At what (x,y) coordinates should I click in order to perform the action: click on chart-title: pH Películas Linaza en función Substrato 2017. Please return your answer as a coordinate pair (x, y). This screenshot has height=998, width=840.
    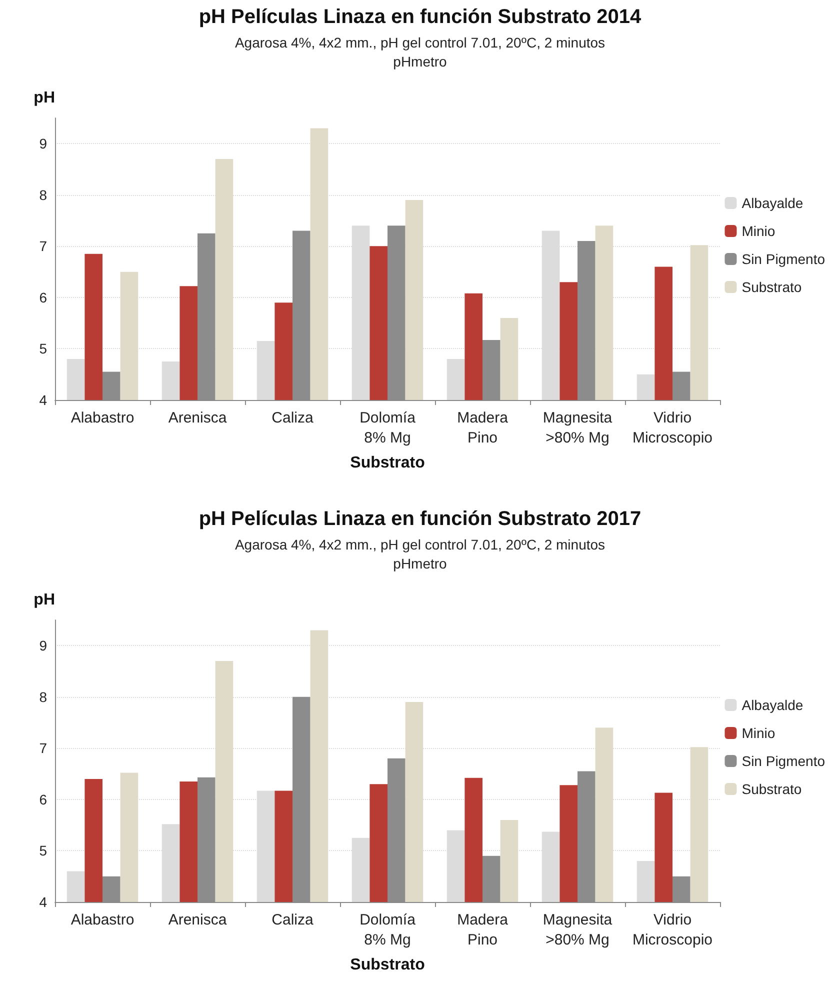
    Looking at the image, I should click on (420, 519).